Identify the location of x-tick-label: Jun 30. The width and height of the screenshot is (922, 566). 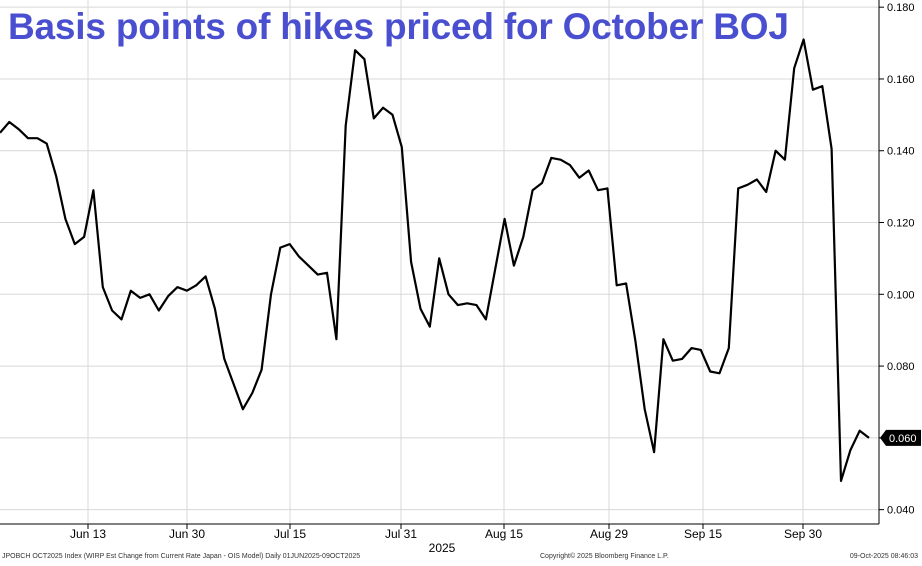
(187, 534).